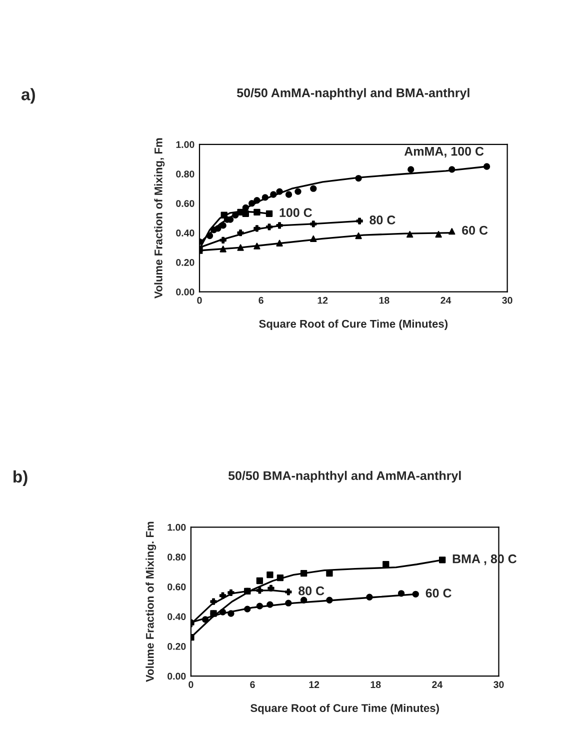  I want to click on chart-title: 50/50 BMA-naphthyl and AmMA-anthryl, so click(344, 476).